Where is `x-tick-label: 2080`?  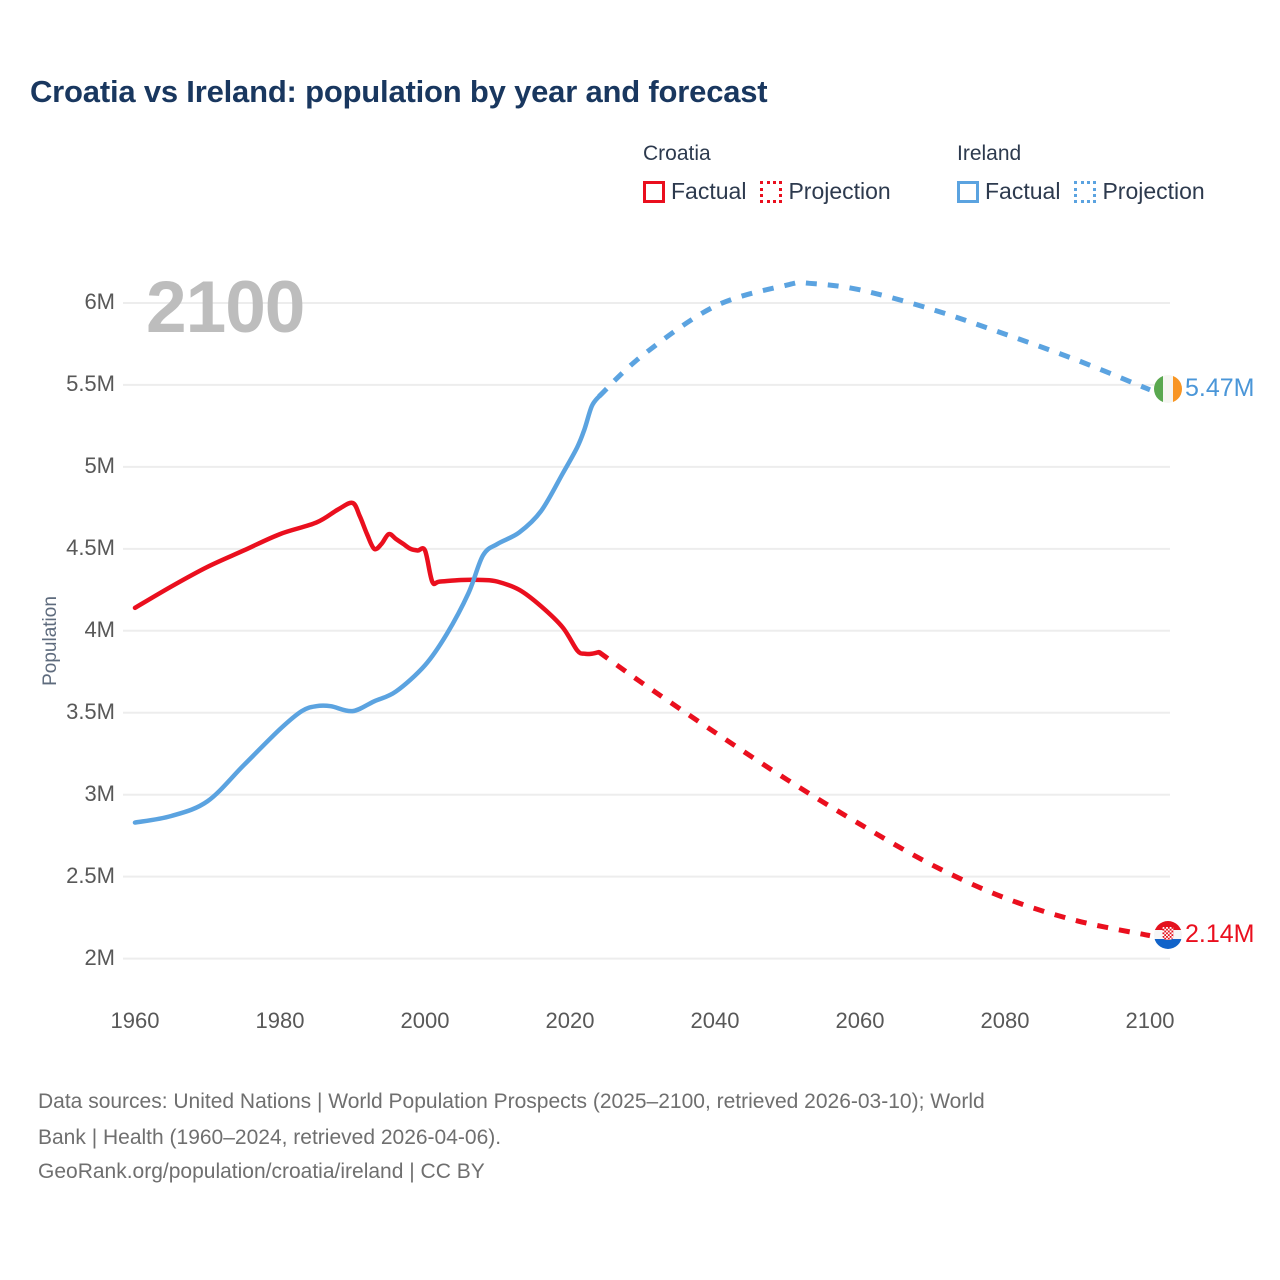
x-tick-label: 2080 is located at coordinates (1005, 1020).